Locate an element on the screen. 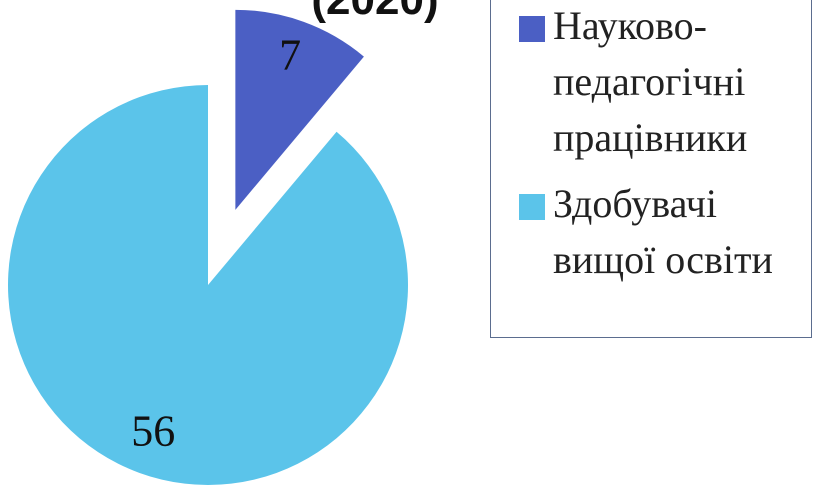 Image resolution: width=814 pixels, height=489 pixels. legend-label: Науково-педагогічні працівники is located at coordinates (650, 81).